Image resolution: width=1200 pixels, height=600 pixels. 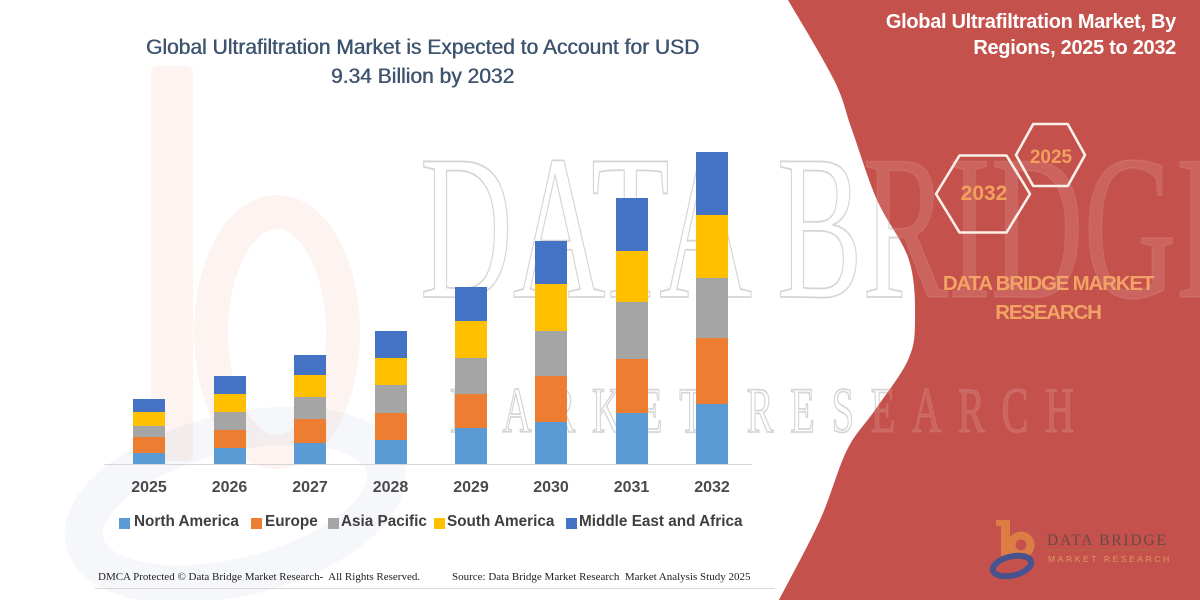 I want to click on svg-text: DATA BRIDGE, so click(x=1107, y=540).